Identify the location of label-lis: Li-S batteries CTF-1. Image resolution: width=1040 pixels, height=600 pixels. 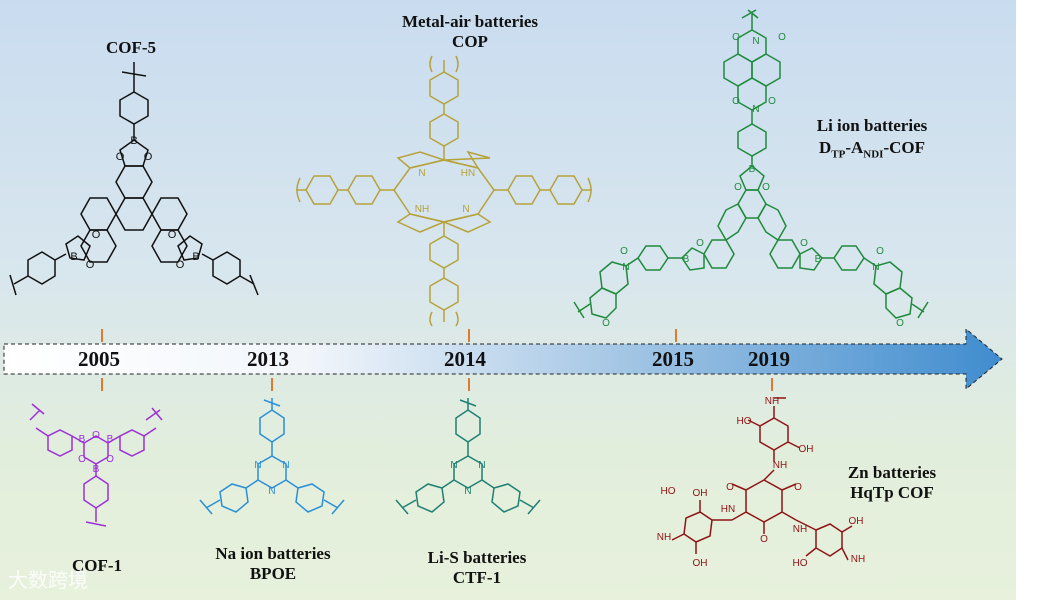
(477, 568).